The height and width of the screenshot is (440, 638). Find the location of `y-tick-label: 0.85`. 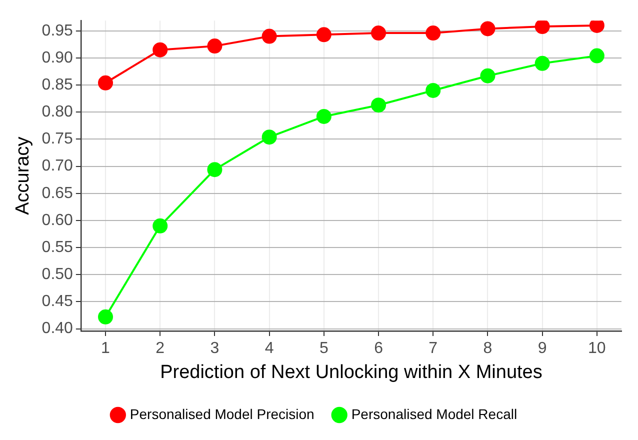

y-tick-label: 0.85 is located at coordinates (58, 85).